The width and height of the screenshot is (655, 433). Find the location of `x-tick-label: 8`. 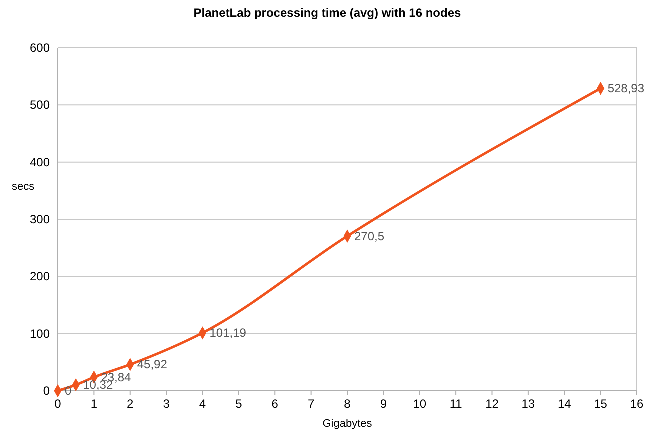

x-tick-label: 8 is located at coordinates (348, 404).